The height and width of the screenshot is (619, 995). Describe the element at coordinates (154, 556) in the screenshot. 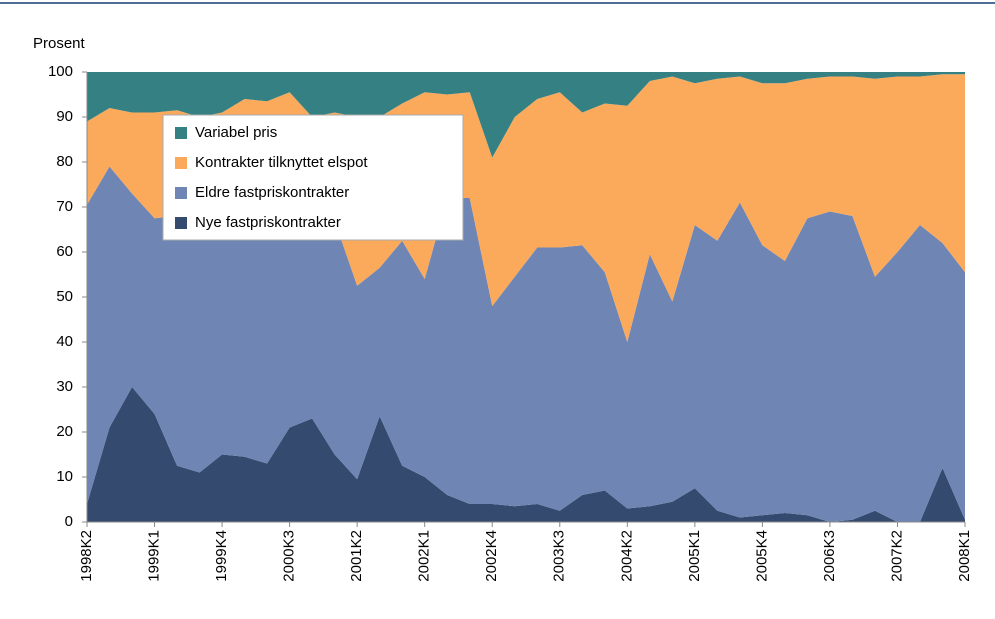

I see `x-tick-label: 1999K1` at that location.